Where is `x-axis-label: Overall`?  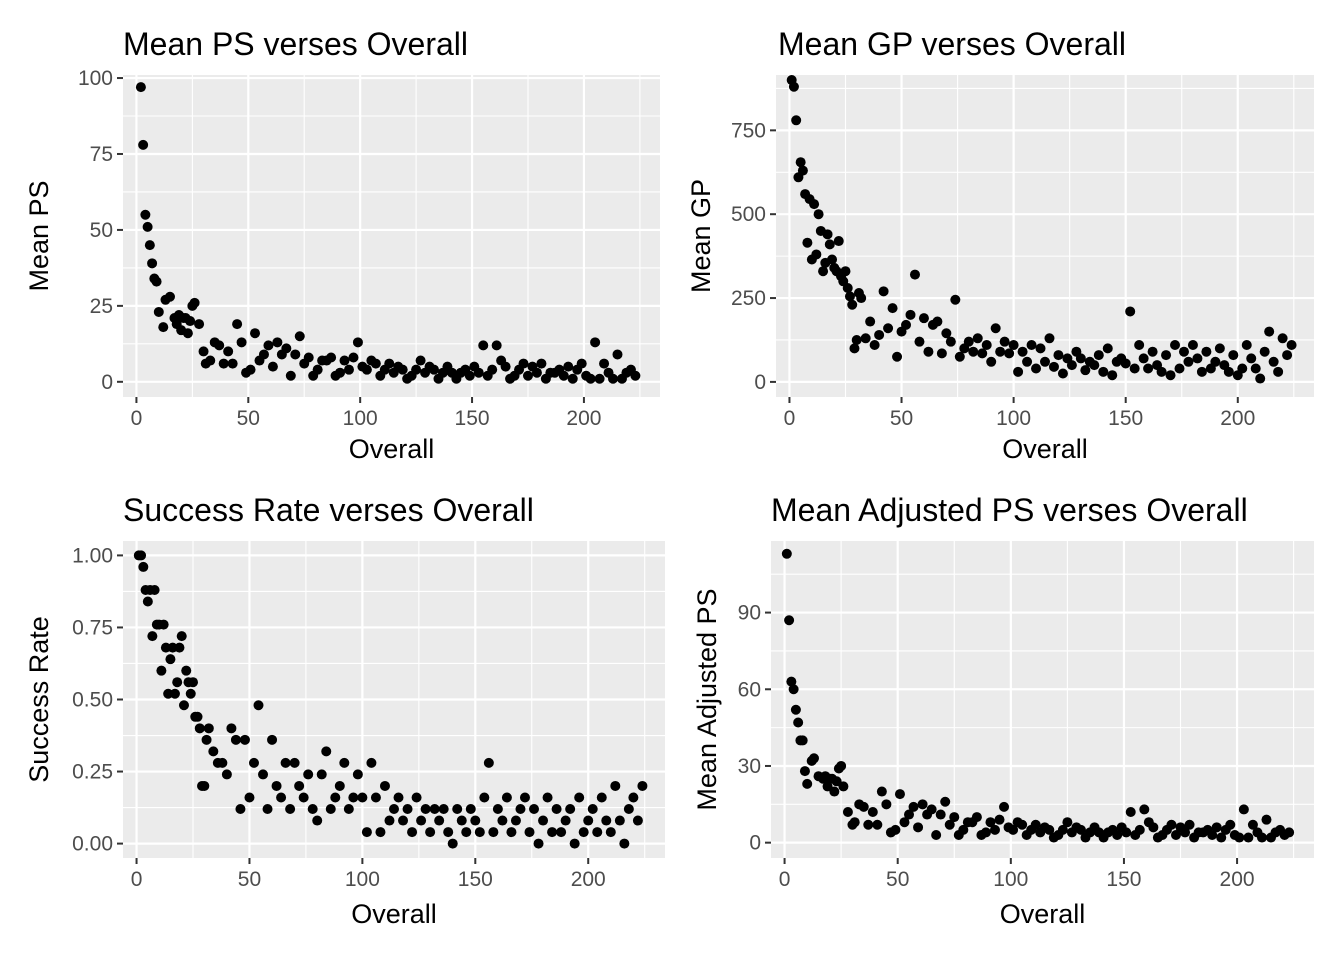
x-axis-label: Overall is located at coordinates (394, 914).